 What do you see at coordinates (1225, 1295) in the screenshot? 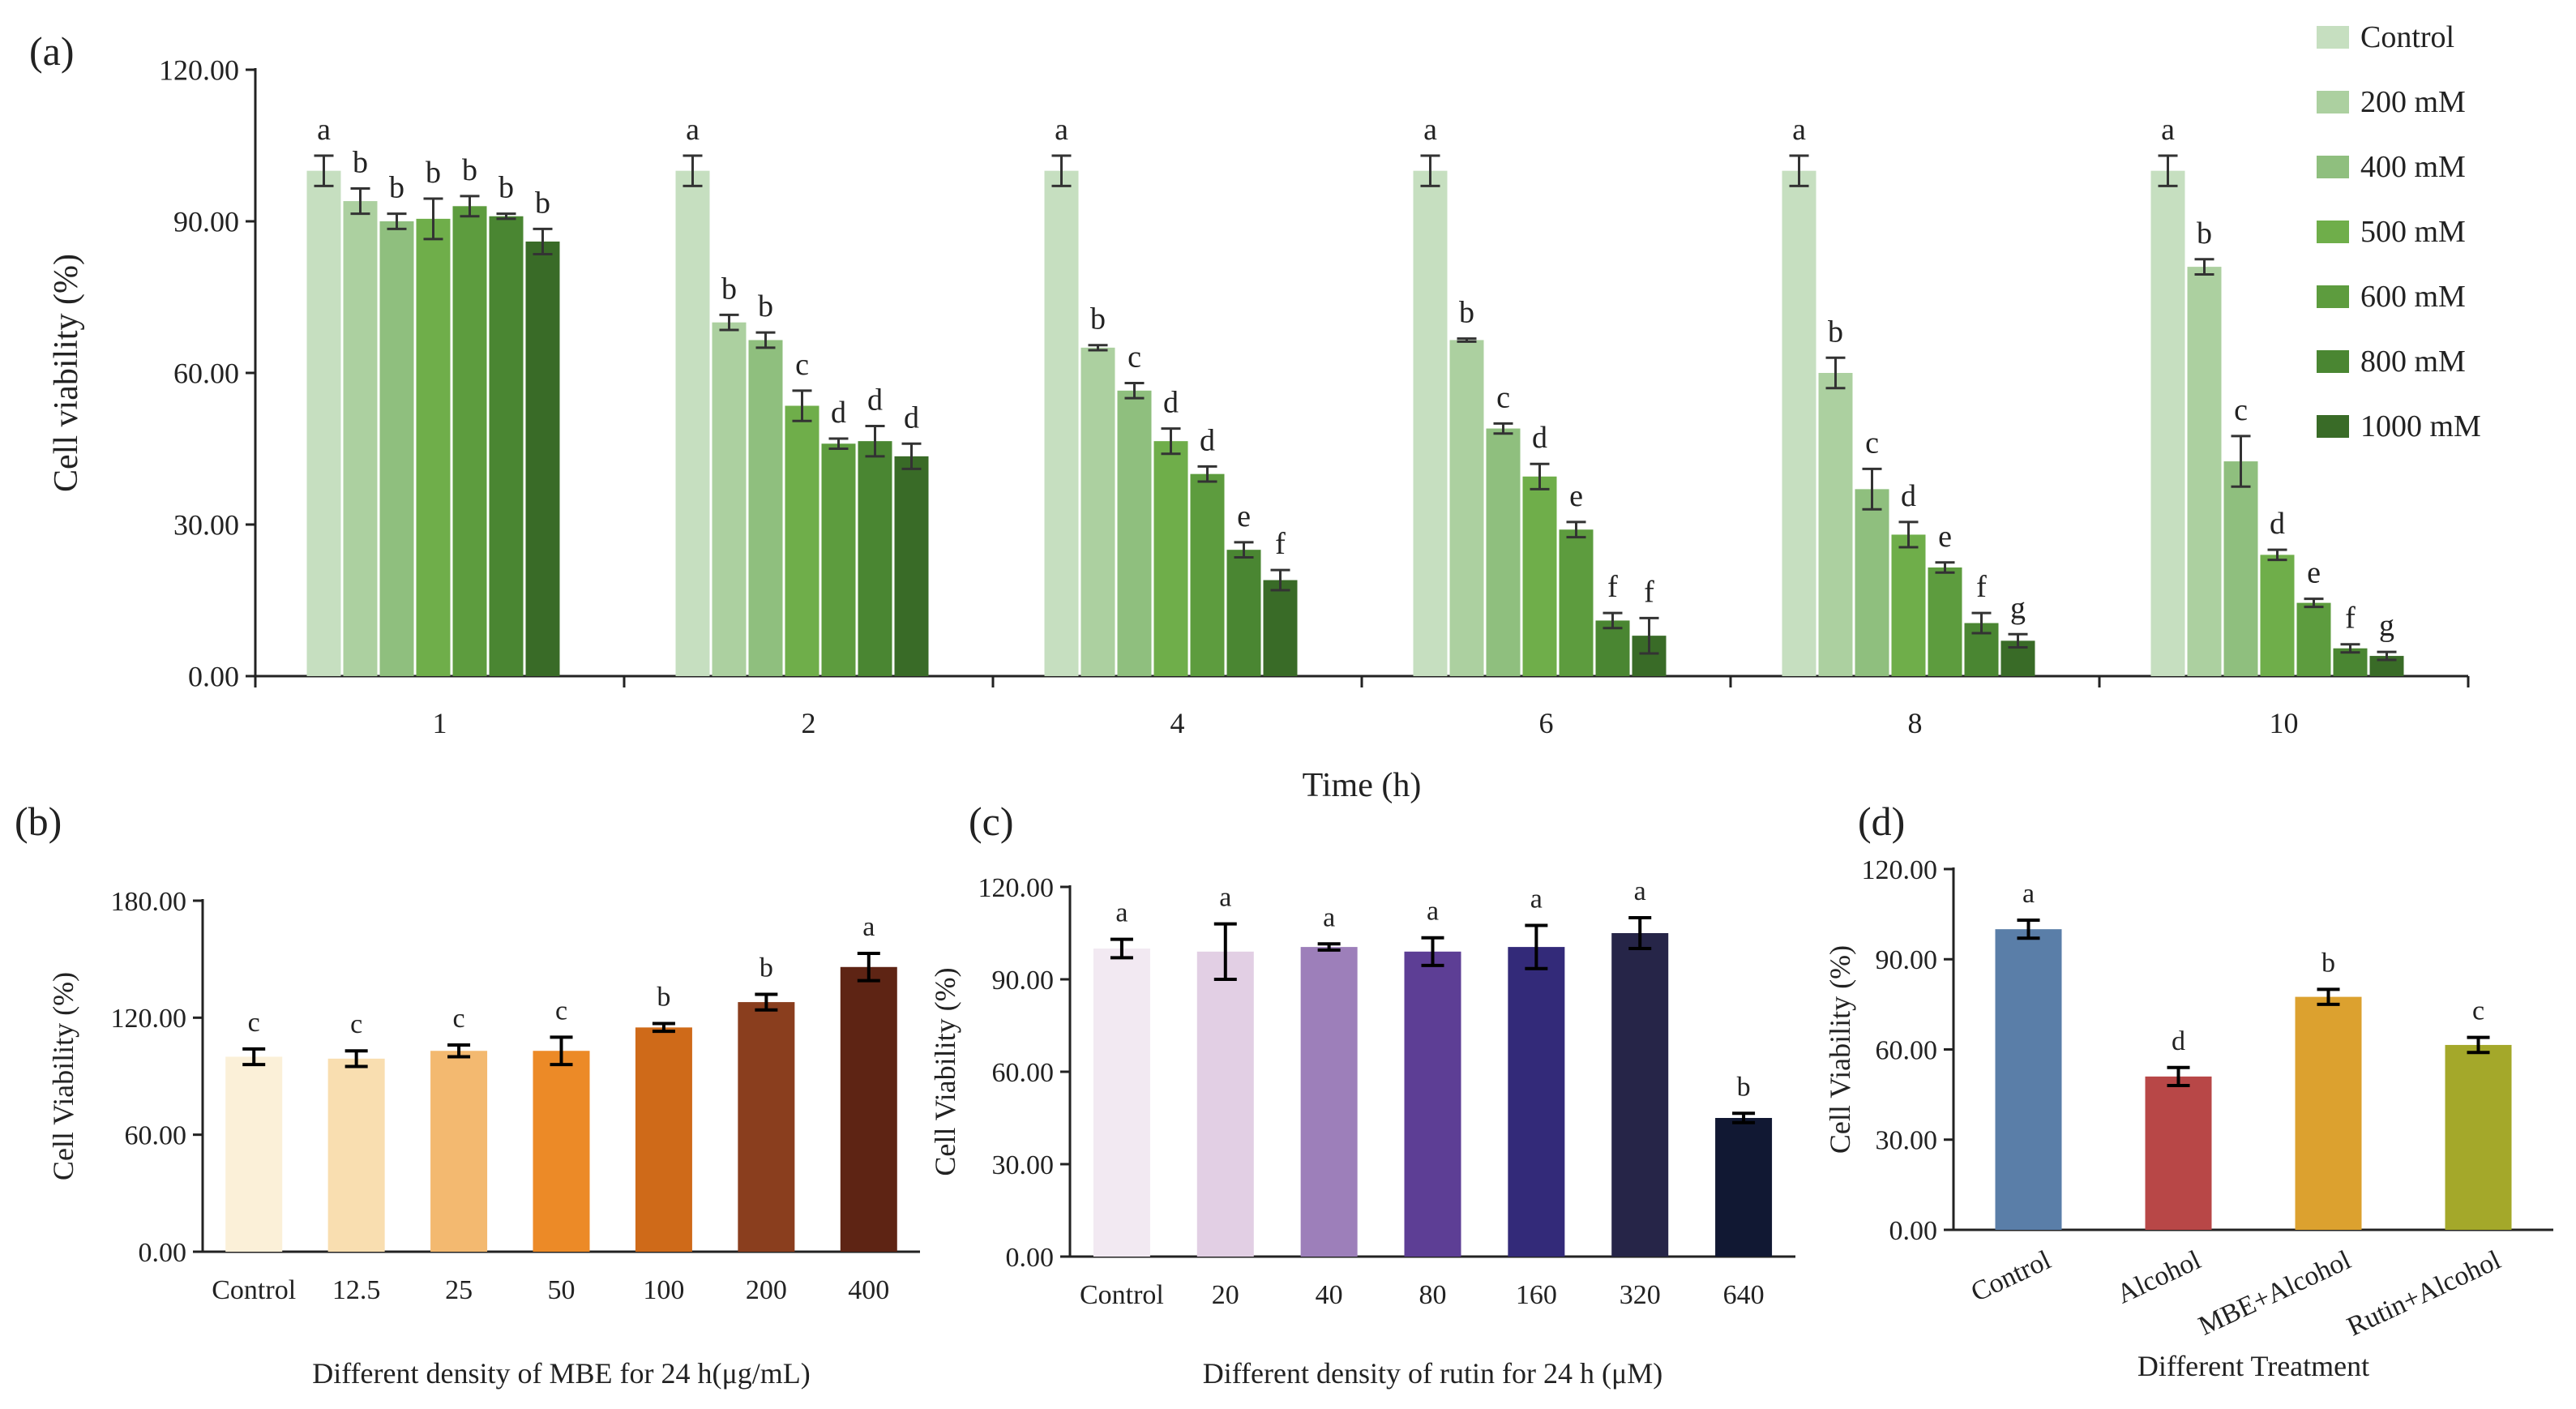
I see `x-tick-label: 20` at bounding box center [1225, 1295].